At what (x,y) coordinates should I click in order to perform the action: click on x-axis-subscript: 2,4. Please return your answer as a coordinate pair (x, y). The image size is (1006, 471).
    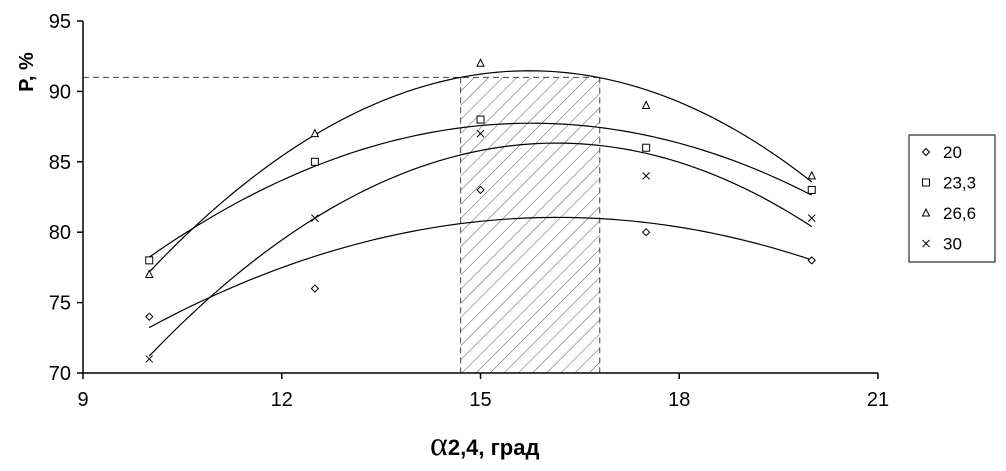
    Looking at the image, I should click on (463, 447).